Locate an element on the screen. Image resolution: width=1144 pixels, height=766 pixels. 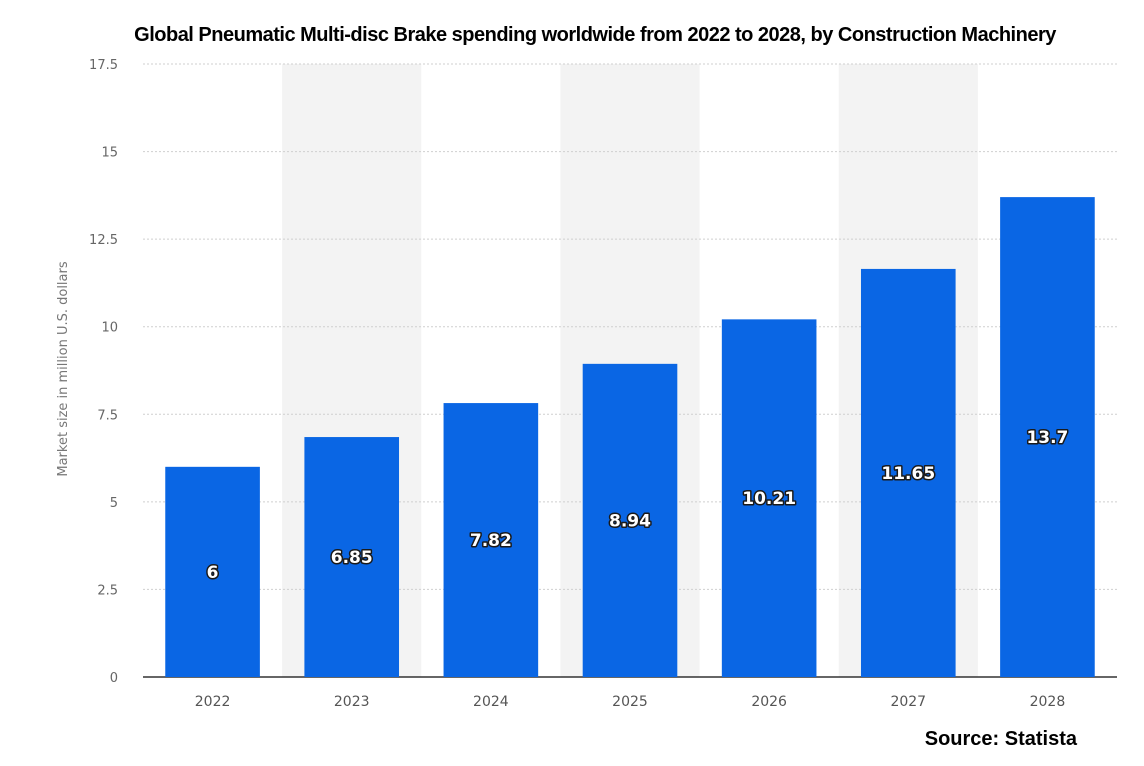
x-tick-label: 2028 is located at coordinates (1048, 702).